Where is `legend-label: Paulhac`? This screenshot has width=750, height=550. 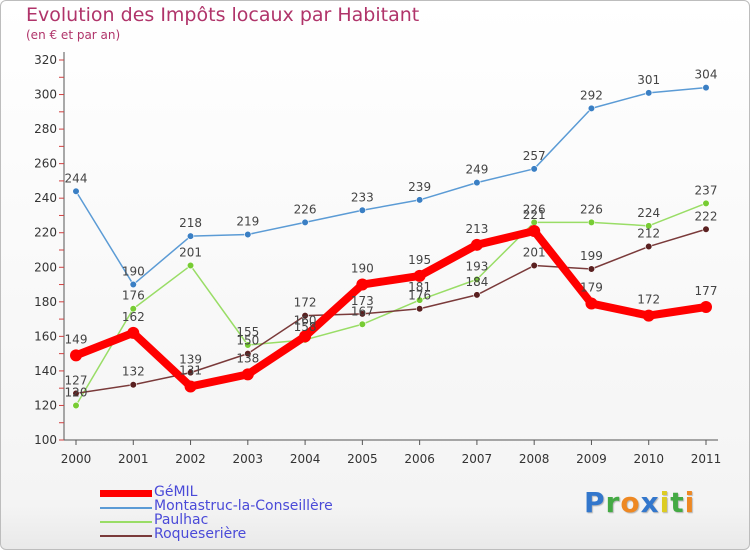
legend-label: Paulhac is located at coordinates (181, 520).